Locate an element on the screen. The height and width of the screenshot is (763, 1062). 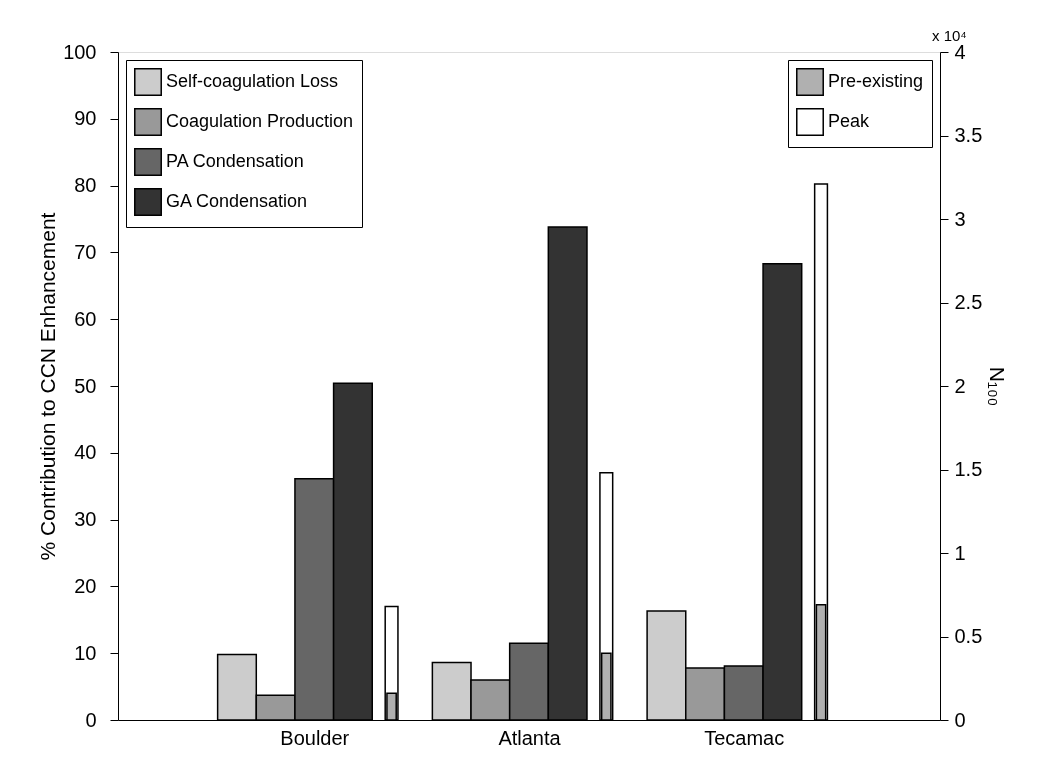
x-tick-label: Atlanta is located at coordinates (530, 737).